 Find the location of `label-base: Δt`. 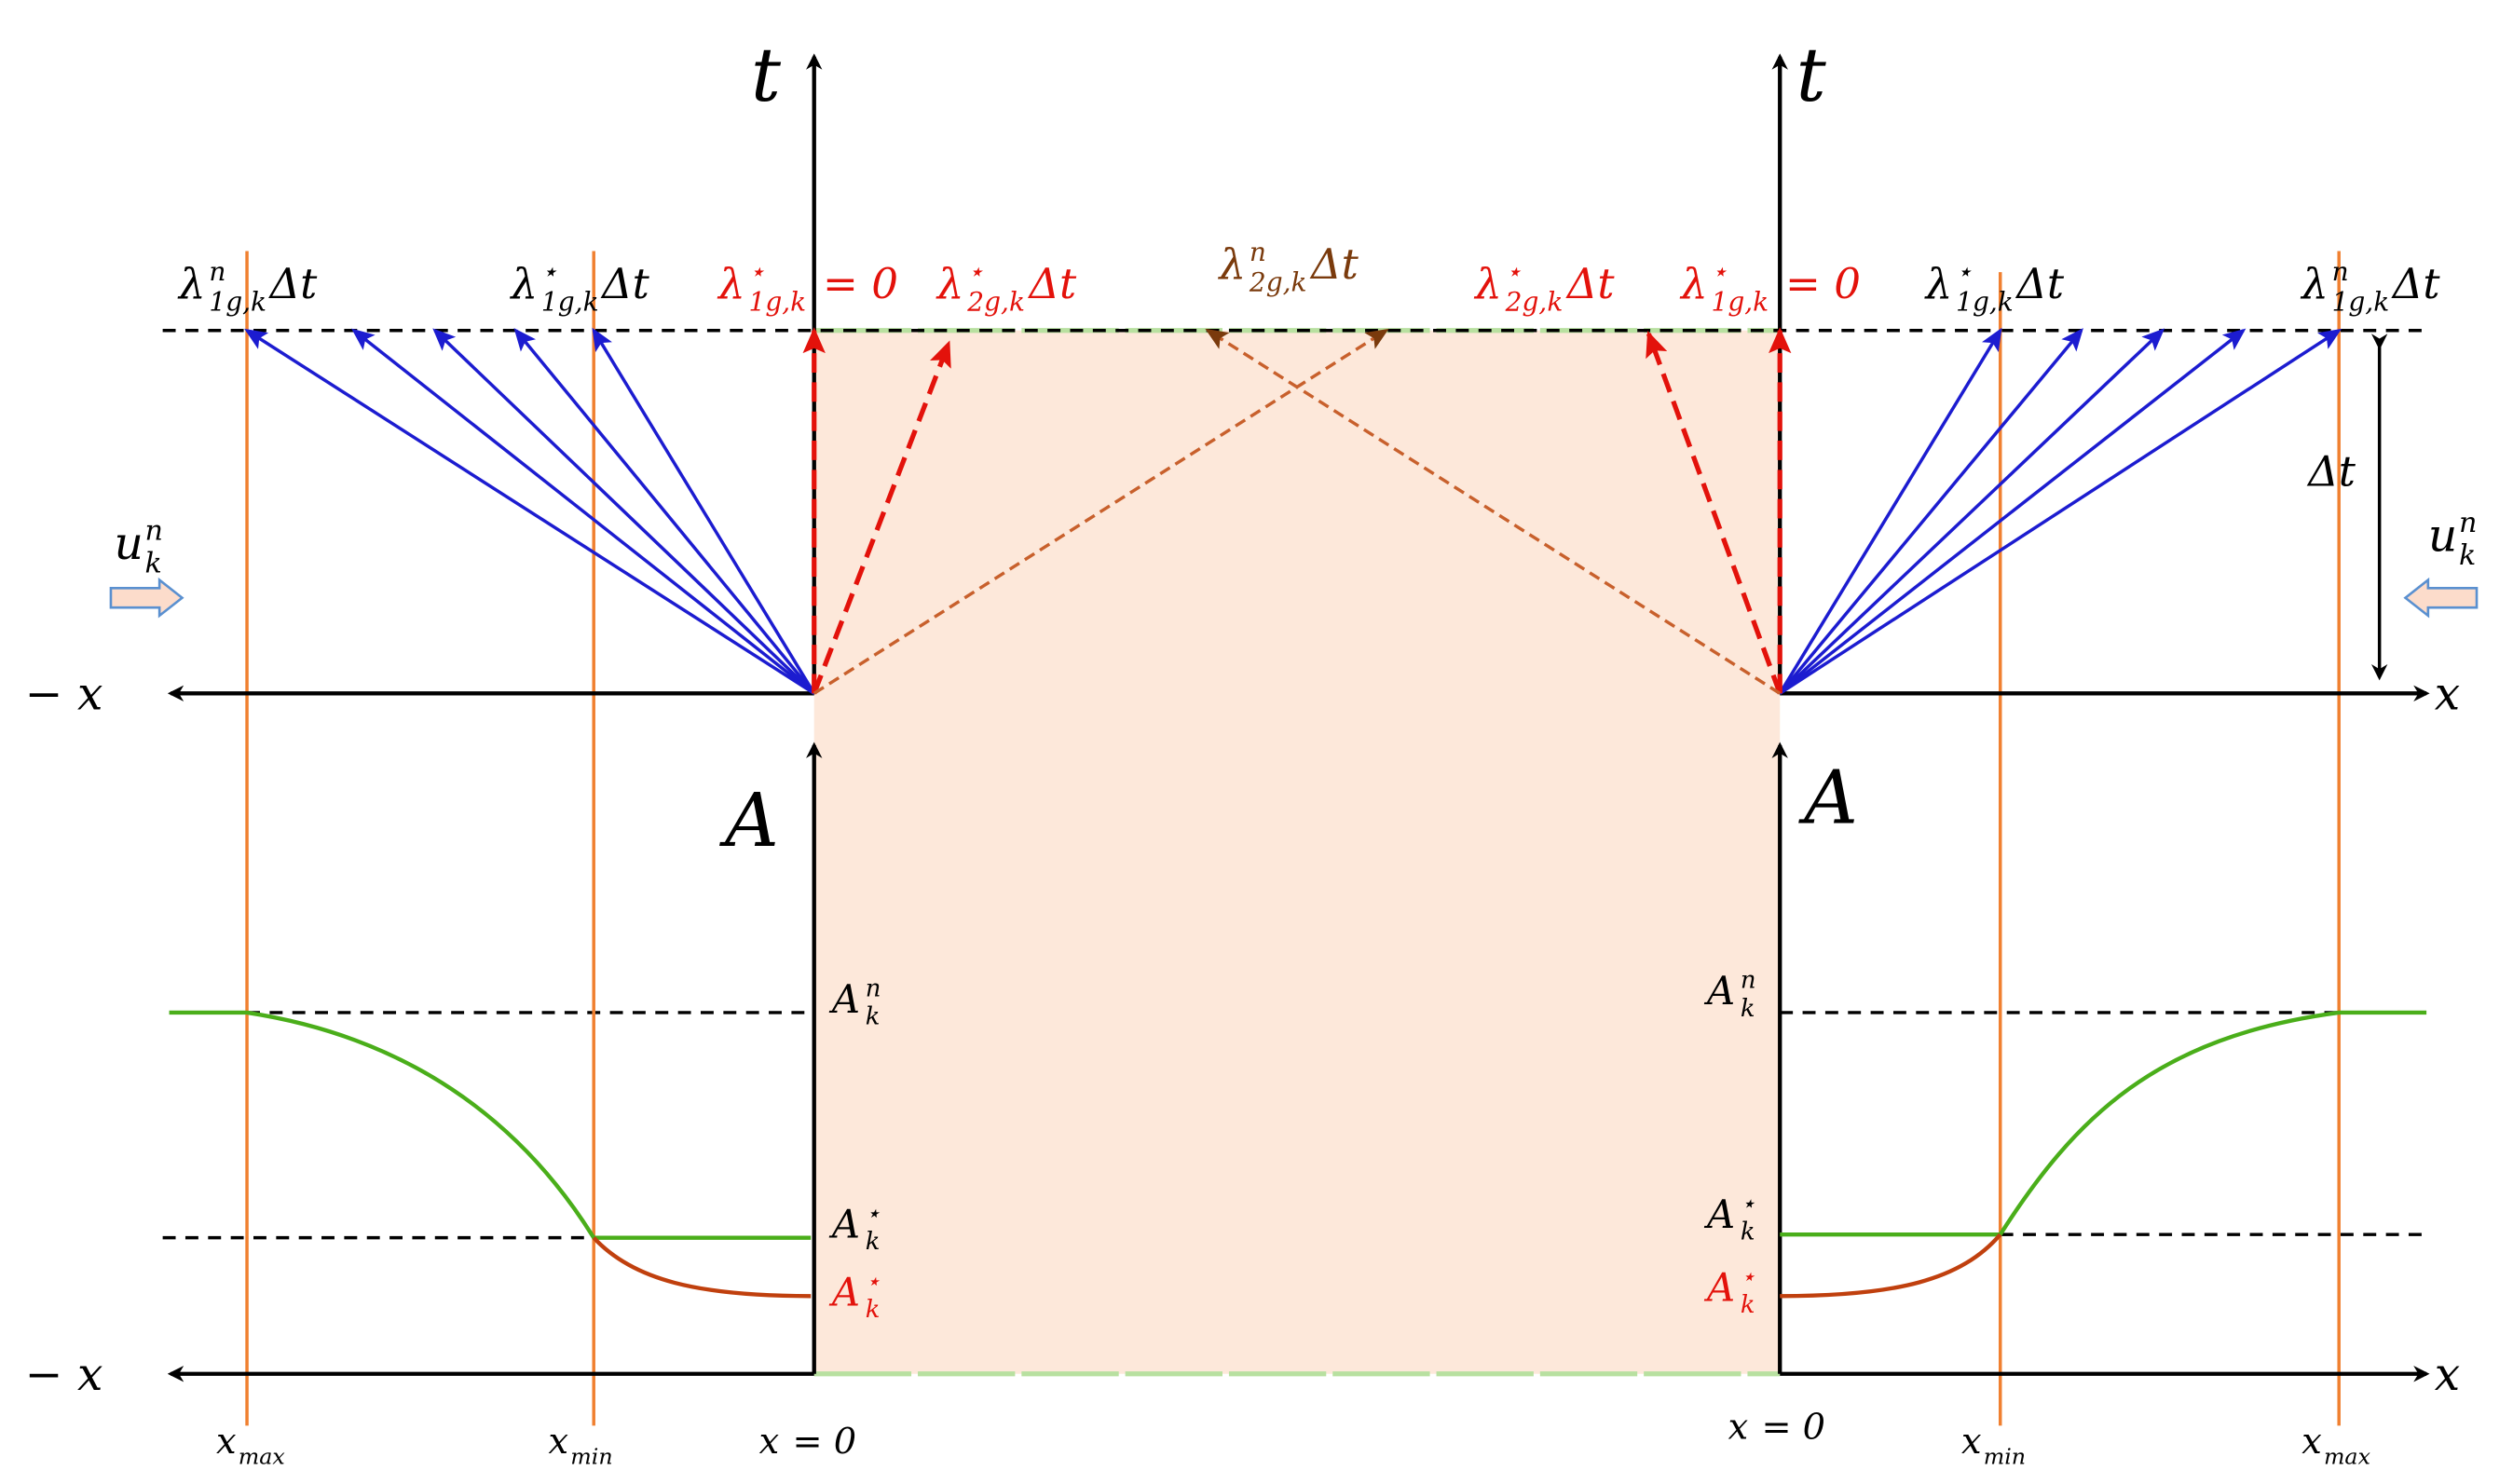

label-base: Δt is located at coordinates (2331, 472).